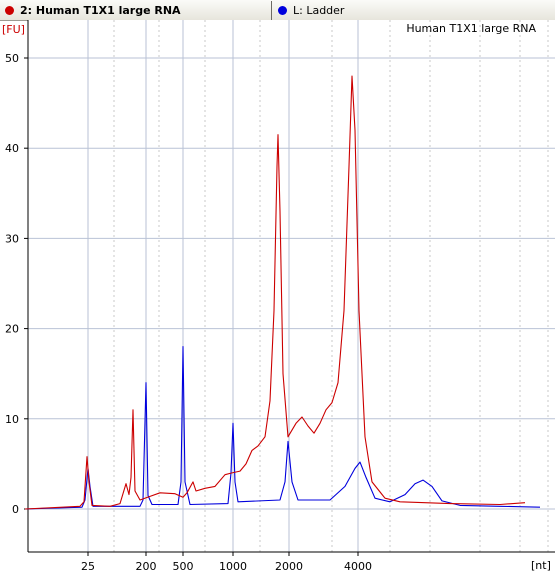 The width and height of the screenshot is (555, 586). Describe the element at coordinates (282, 10) in the screenshot. I see `legend-dot-blue-icon` at that location.